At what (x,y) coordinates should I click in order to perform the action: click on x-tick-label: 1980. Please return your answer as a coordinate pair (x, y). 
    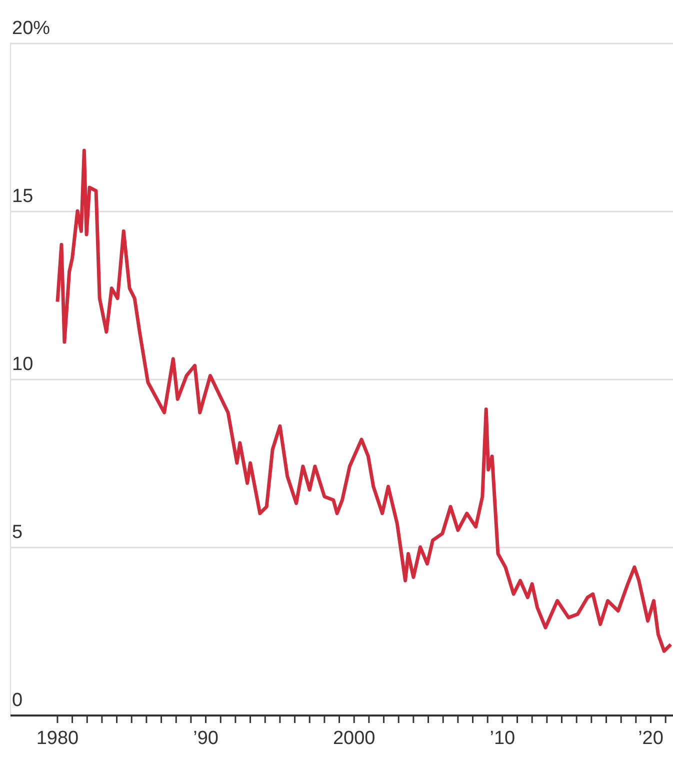
    Looking at the image, I should click on (57, 738).